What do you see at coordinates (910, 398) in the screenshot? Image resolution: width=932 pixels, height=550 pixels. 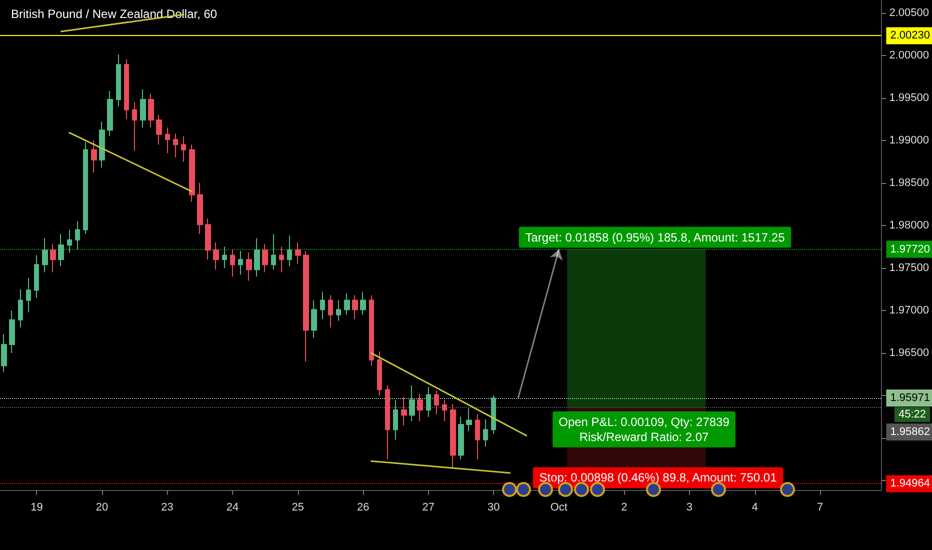 I see `ref-line-label: 1.95971` at bounding box center [910, 398].